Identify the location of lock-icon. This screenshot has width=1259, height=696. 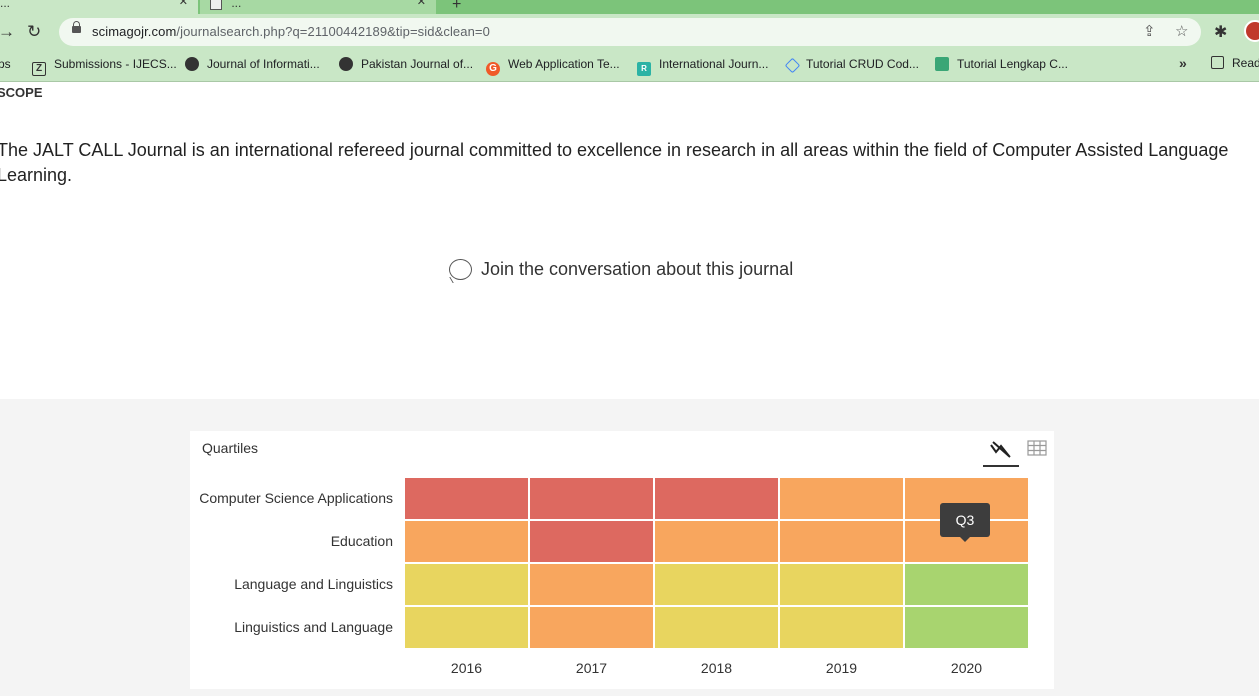
(76, 27).